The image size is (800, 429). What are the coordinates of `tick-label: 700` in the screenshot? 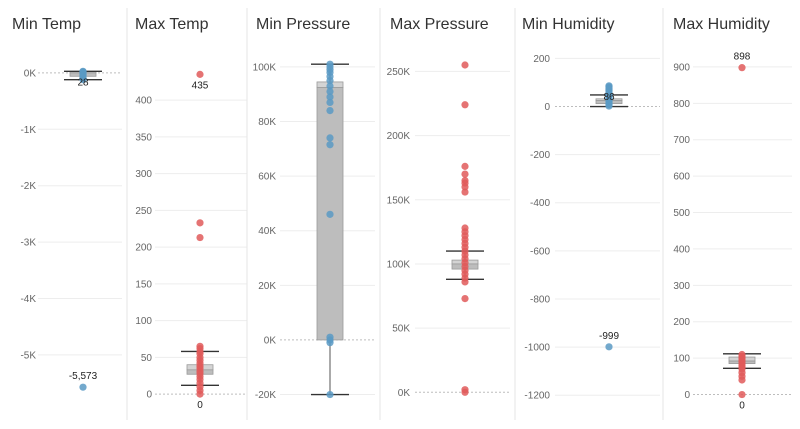 It's located at (681, 140).